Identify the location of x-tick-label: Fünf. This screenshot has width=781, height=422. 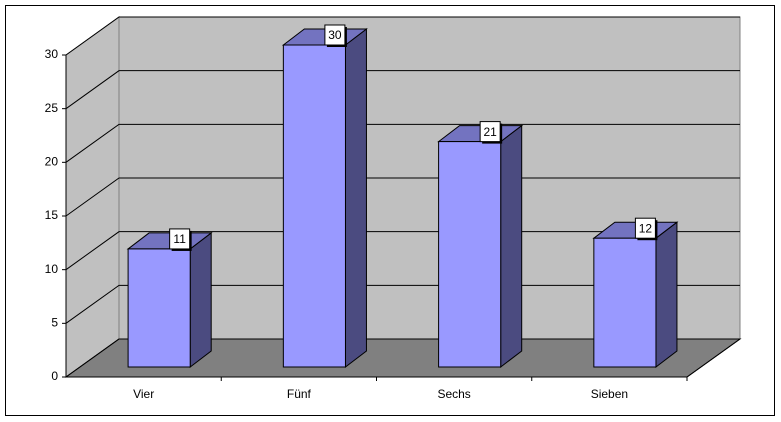
(299, 394).